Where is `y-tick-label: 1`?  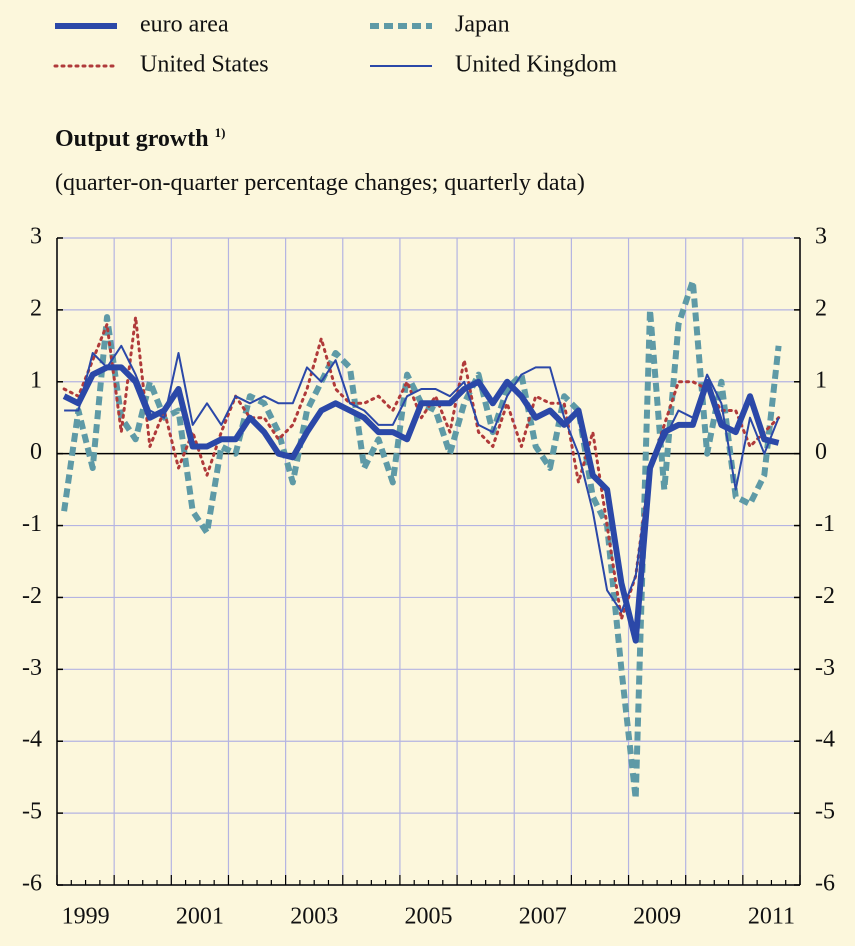
y-tick-label: 1 is located at coordinates (36, 380).